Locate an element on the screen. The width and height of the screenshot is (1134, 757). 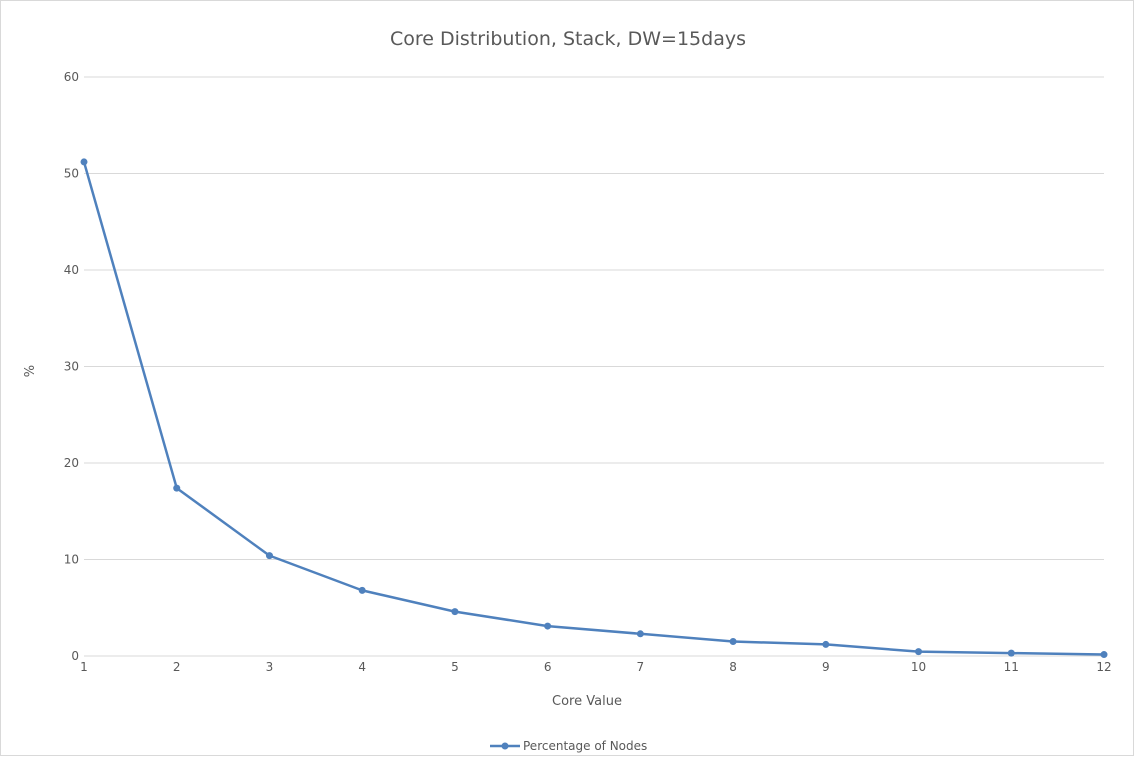
legend-label: Percentage of Nodes is located at coordinates (585, 746).